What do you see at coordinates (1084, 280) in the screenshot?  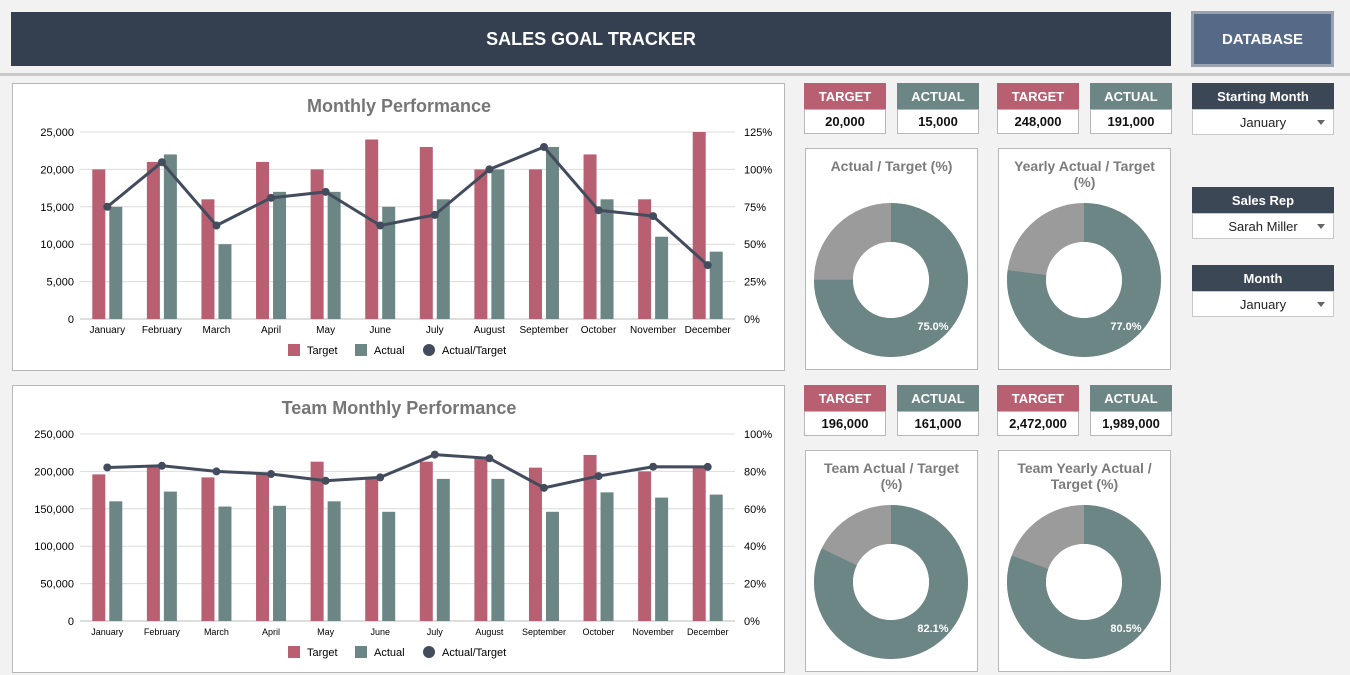 I see `donut-chart-yearly: 77.0%` at bounding box center [1084, 280].